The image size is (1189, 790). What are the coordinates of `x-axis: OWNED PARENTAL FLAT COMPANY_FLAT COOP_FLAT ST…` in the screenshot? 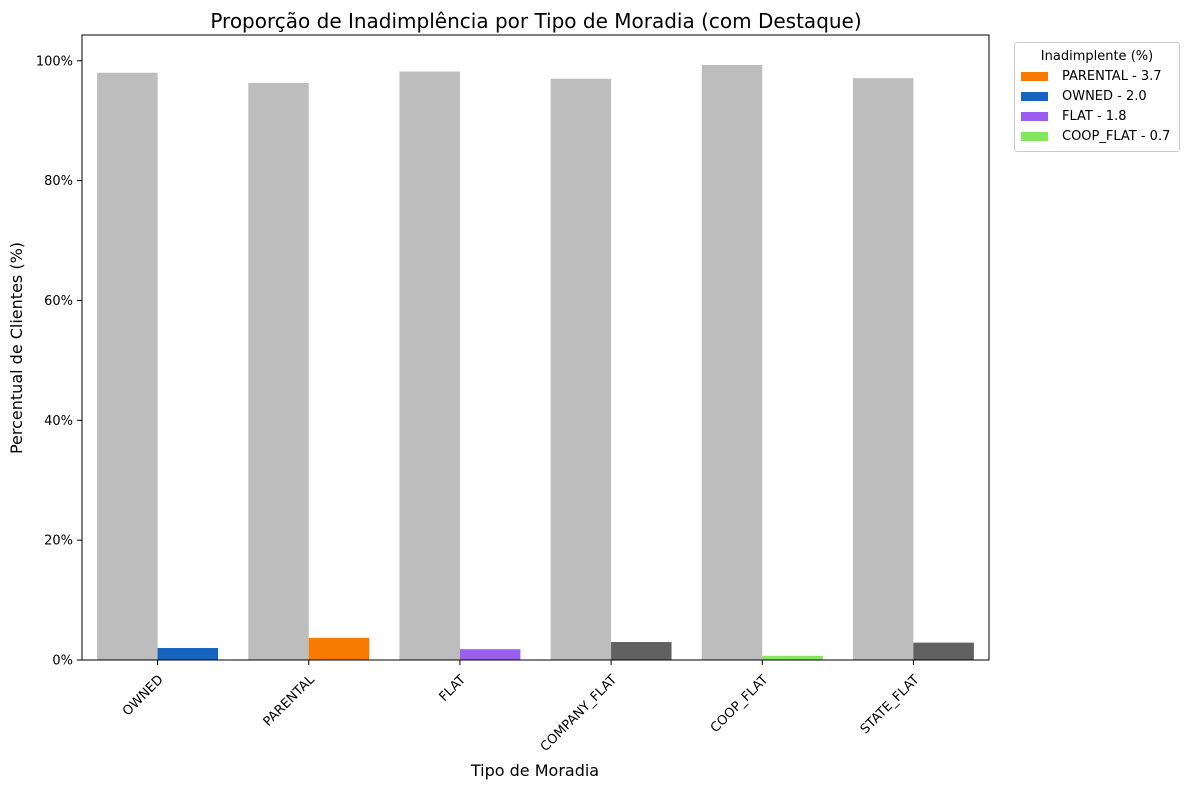 It's located at (521, 707).